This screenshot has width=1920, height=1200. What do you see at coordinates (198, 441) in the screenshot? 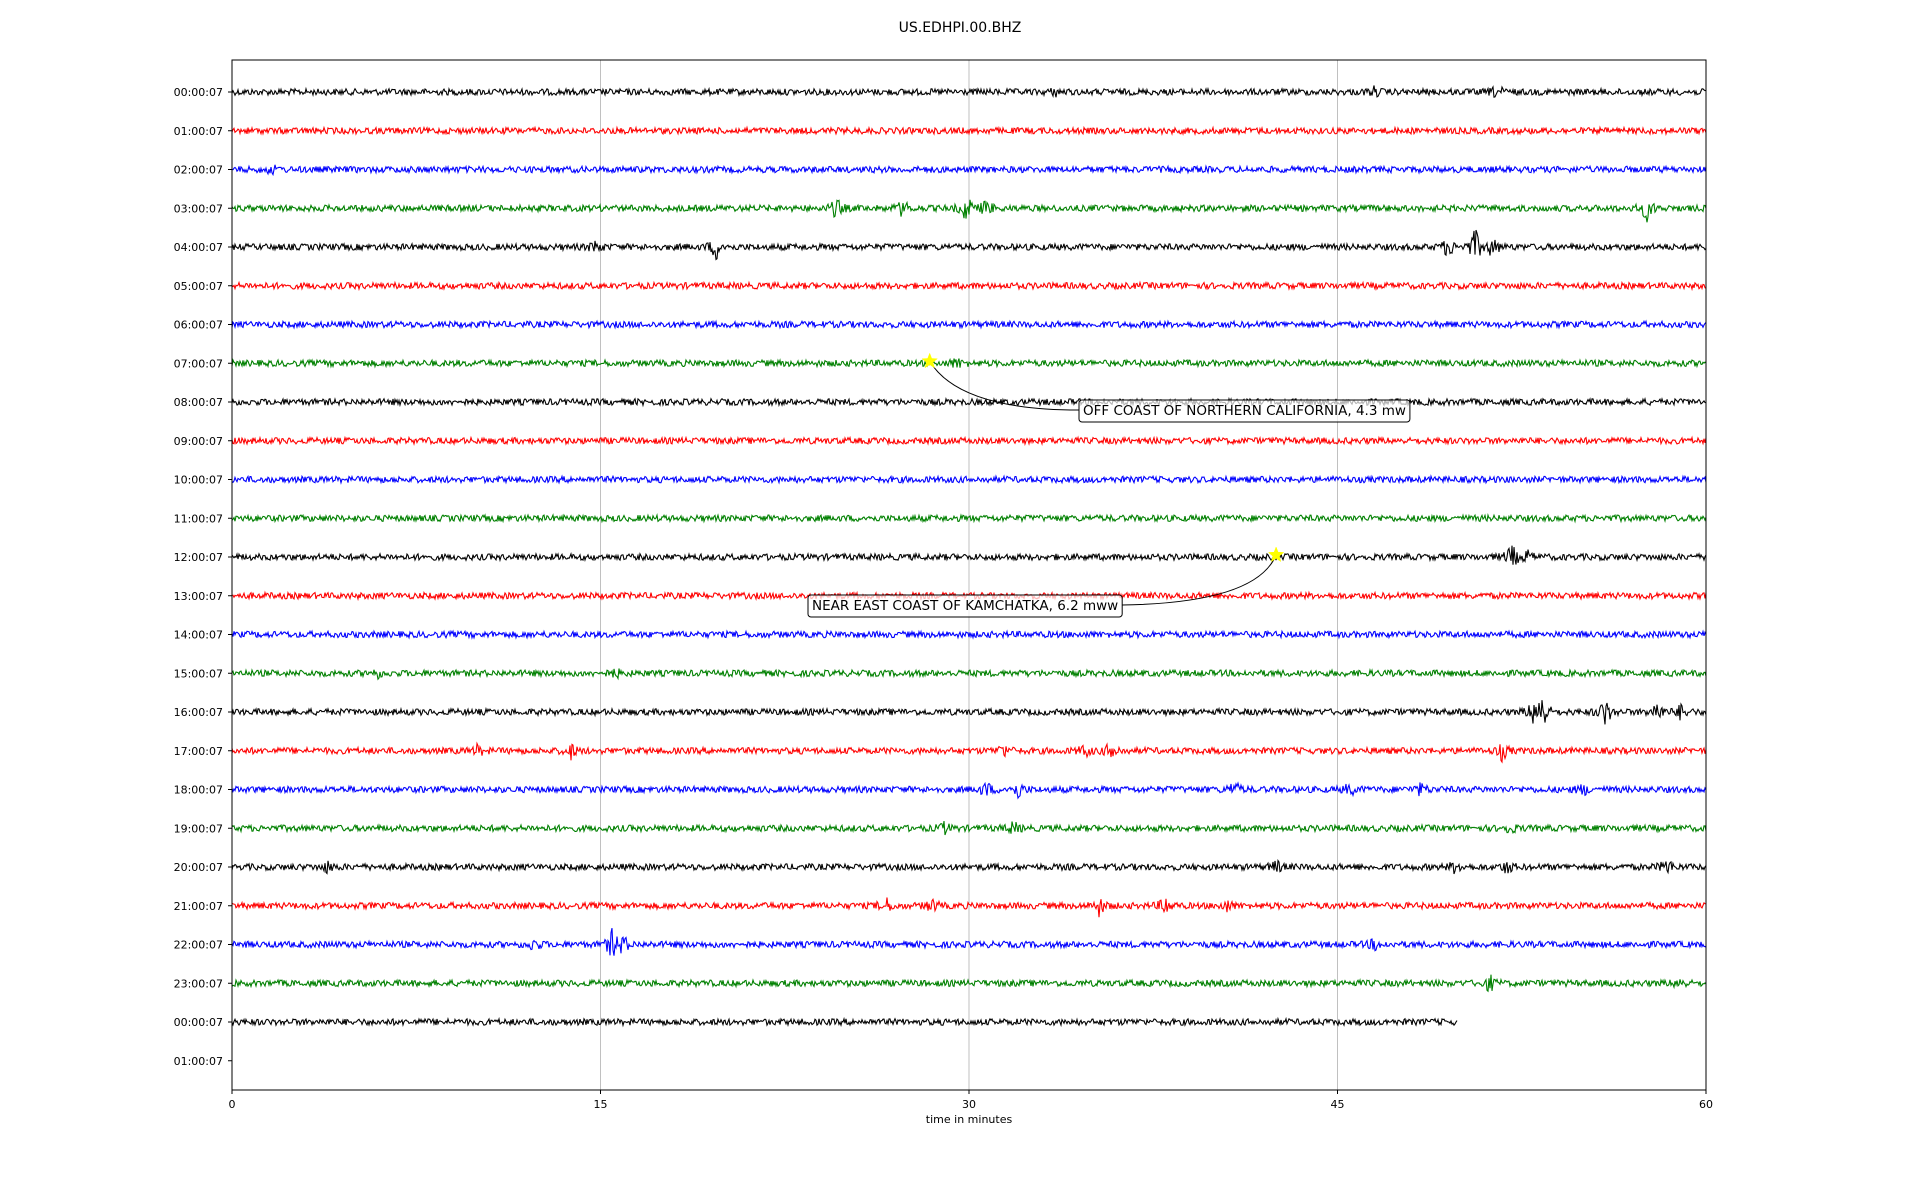
I see `y-tick-label-9: 09:00:07` at bounding box center [198, 441].